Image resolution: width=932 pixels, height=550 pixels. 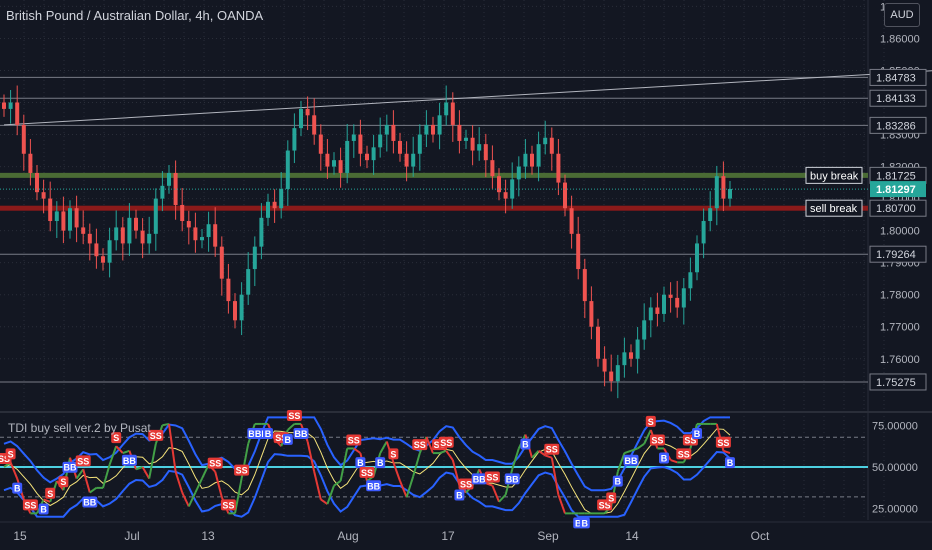 I want to click on currency-button: AUD, so click(x=902, y=15).